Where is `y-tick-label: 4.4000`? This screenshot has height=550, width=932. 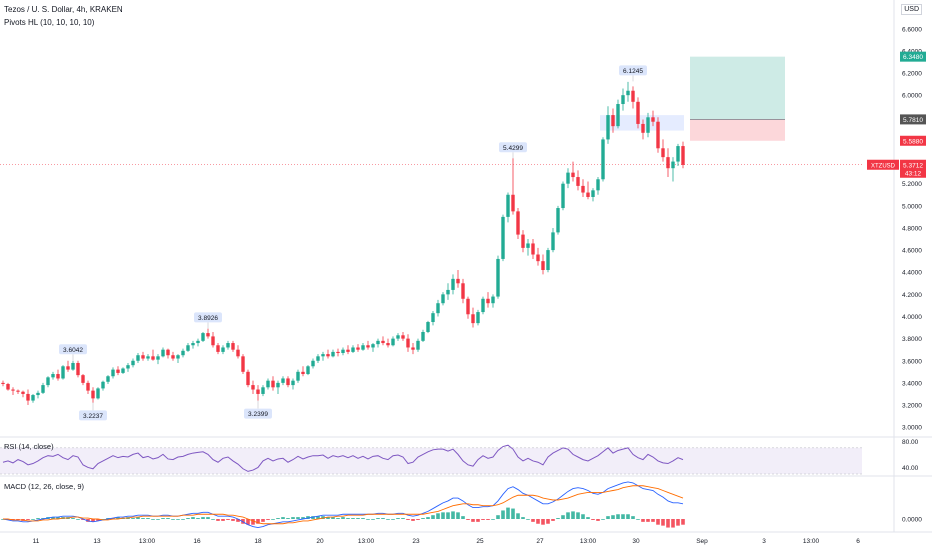 y-tick-label: 4.4000 is located at coordinates (912, 273).